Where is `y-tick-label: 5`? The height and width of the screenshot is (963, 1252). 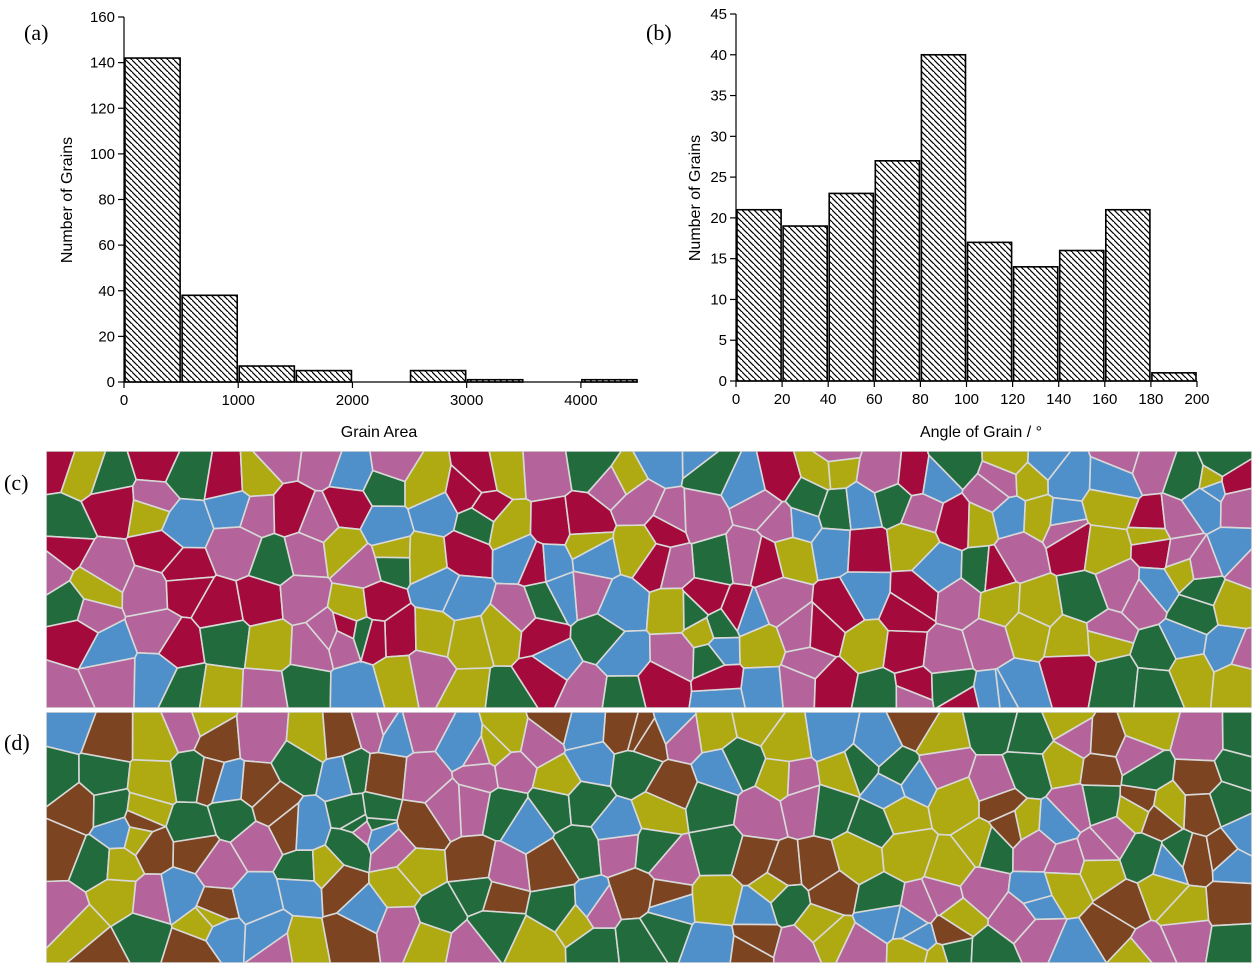 y-tick-label: 5 is located at coordinates (723, 340).